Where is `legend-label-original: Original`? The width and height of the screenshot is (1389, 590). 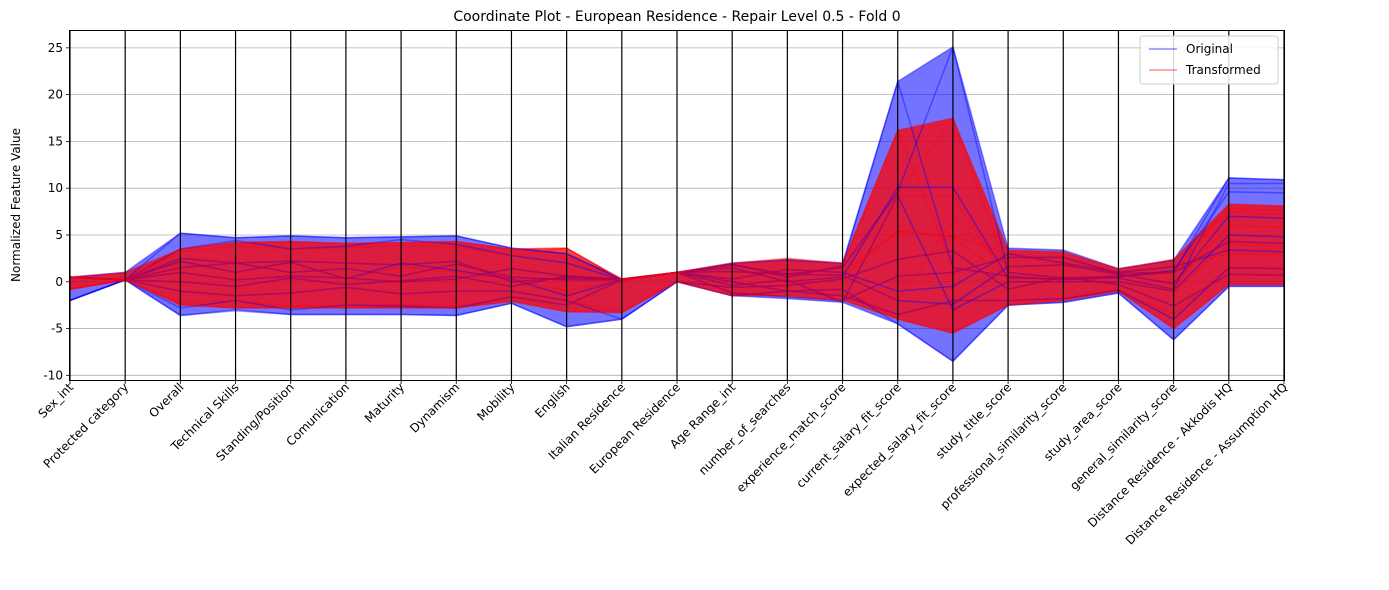 legend-label-original: Original is located at coordinates (1209, 49).